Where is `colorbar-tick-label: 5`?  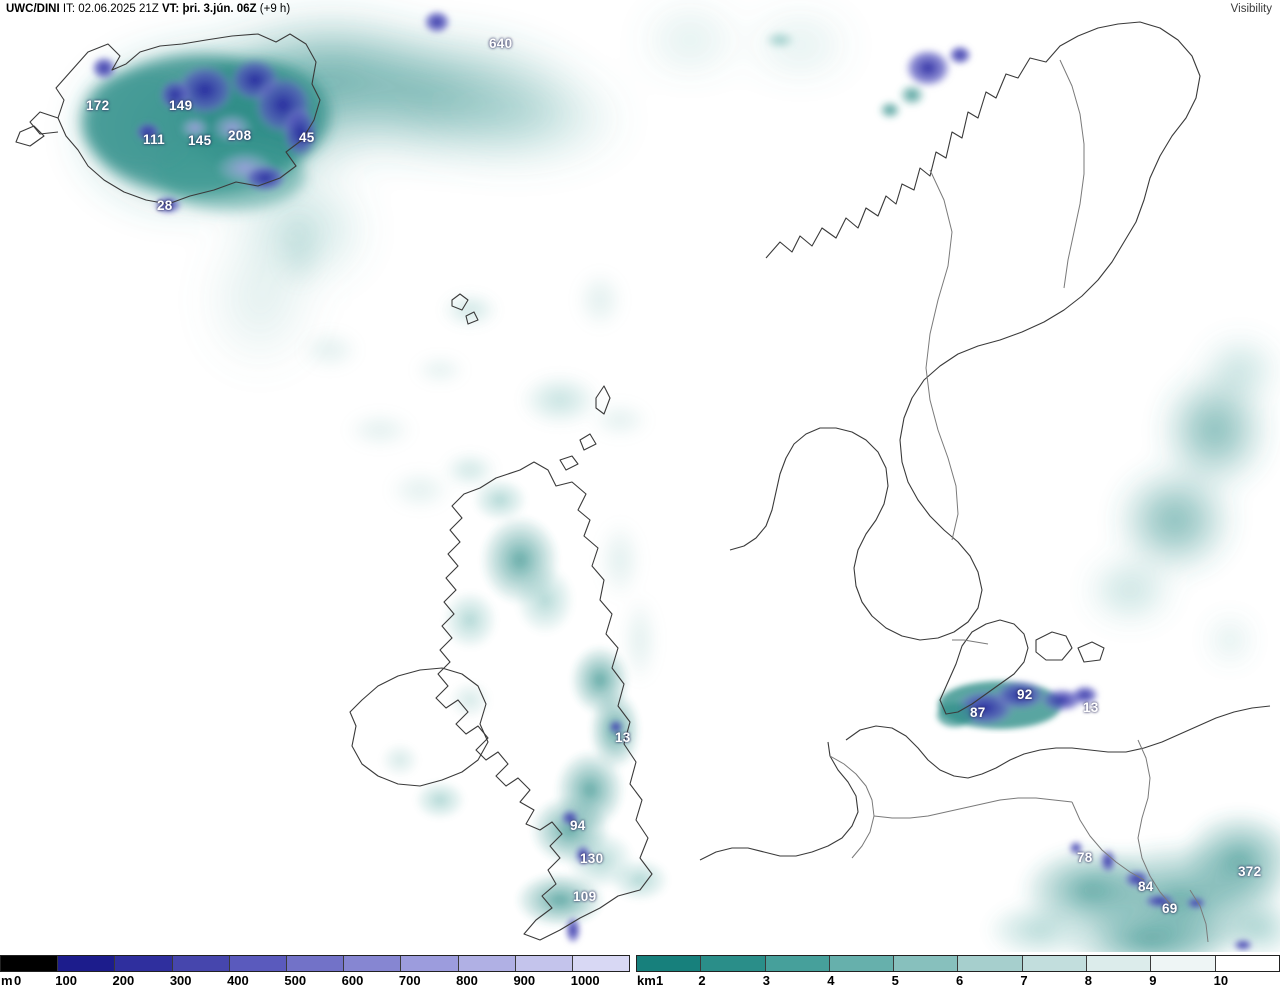 colorbar-tick-label: 5 is located at coordinates (895, 980).